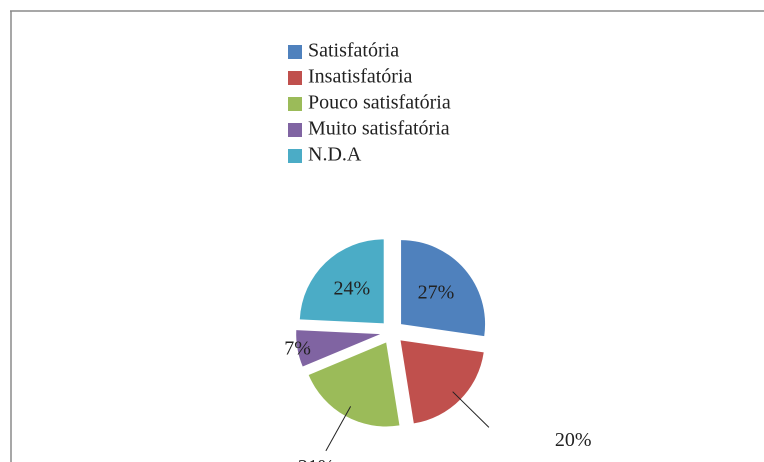  Describe the element at coordinates (297, 349) in the screenshot. I see `data-label: 7%` at that location.